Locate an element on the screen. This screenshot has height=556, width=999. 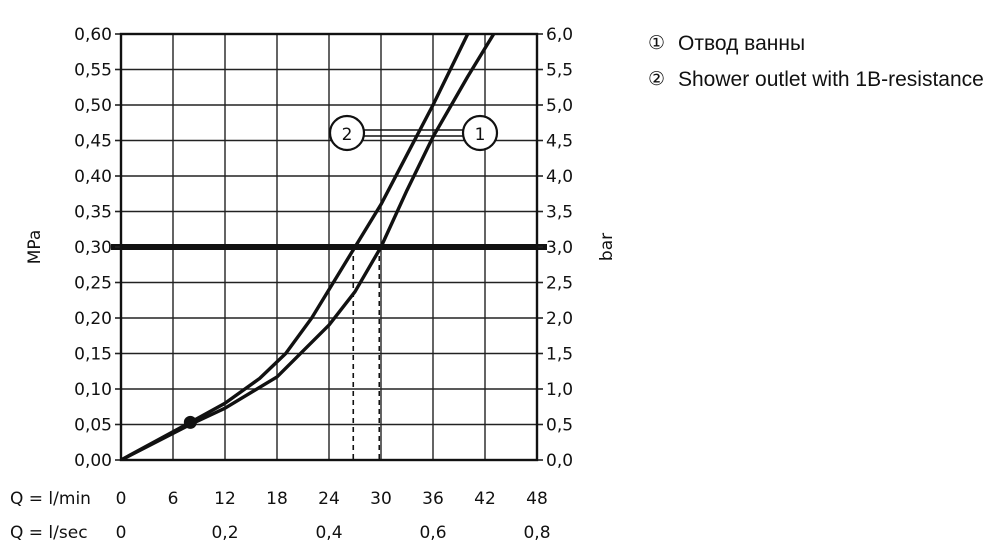
x-tick-label-lmin: 42 is located at coordinates (485, 499).